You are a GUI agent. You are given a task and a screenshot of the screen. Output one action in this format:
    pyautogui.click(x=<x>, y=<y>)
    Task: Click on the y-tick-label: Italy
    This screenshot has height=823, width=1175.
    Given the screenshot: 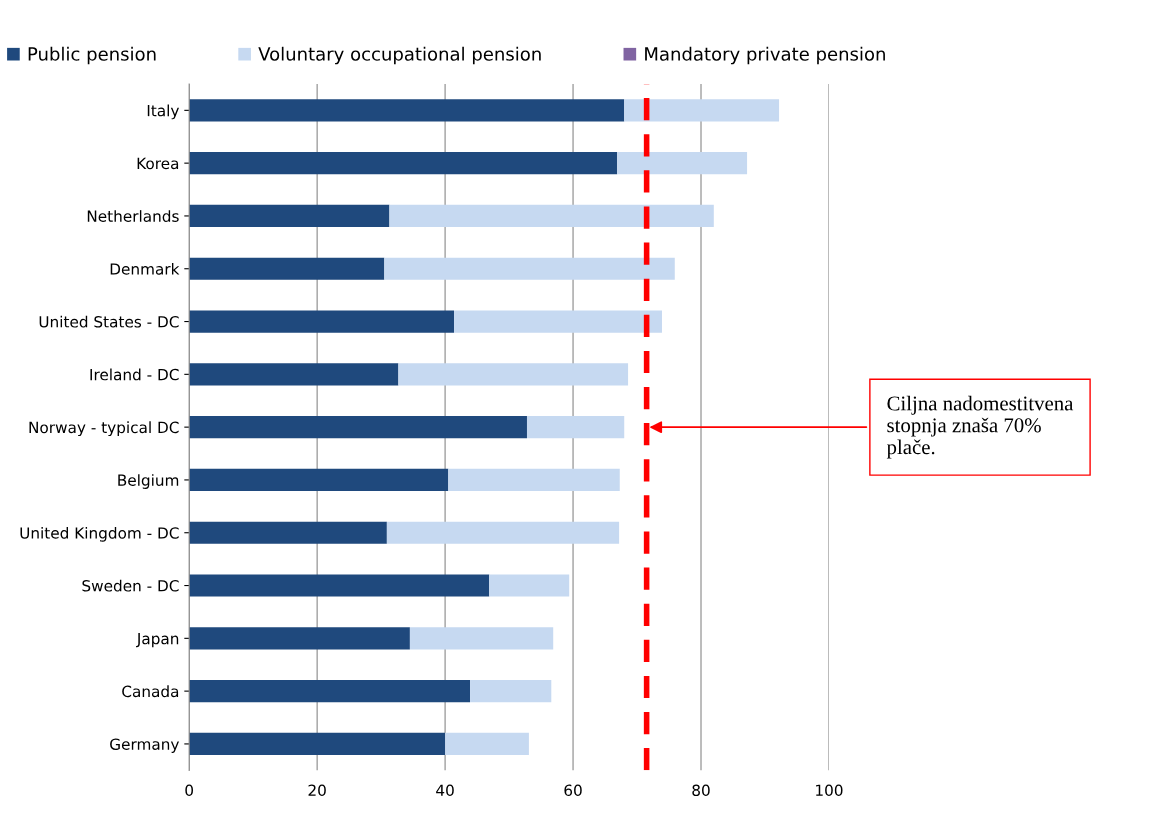 What is the action you would take?
    pyautogui.click(x=163, y=112)
    